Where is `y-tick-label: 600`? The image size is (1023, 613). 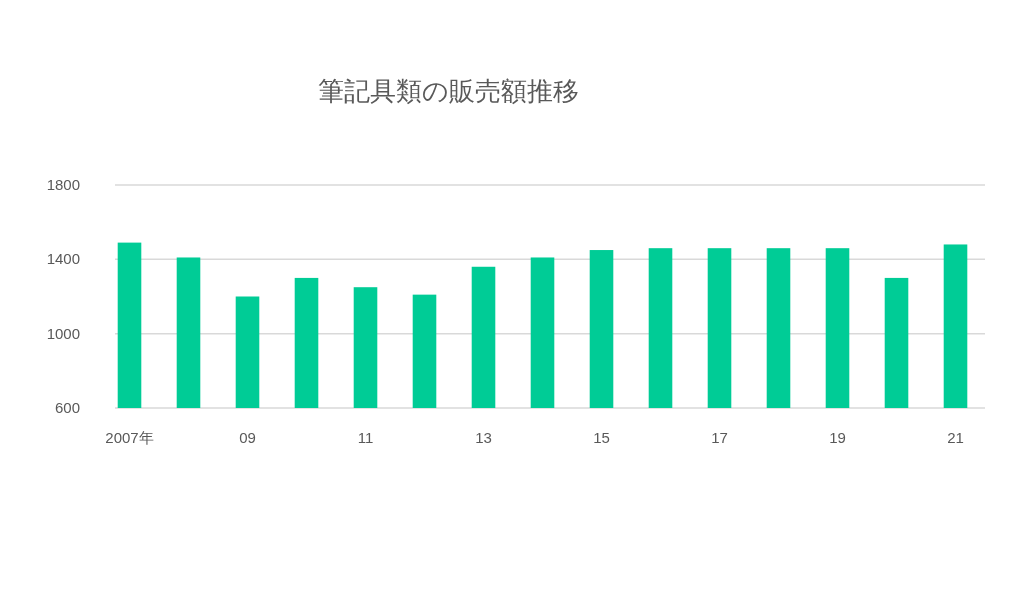
y-tick-label: 600 is located at coordinates (67, 407).